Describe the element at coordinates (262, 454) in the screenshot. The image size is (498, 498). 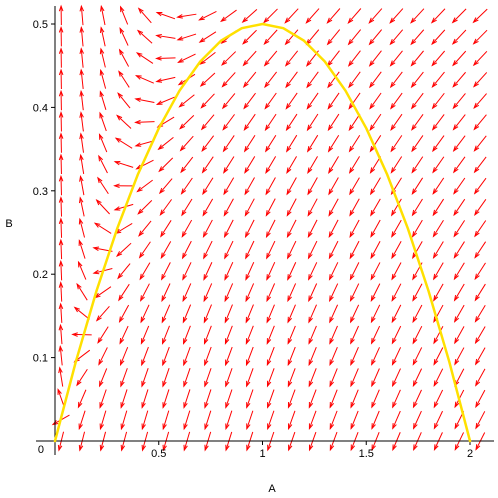
I see `x-tick-label: 1` at that location.